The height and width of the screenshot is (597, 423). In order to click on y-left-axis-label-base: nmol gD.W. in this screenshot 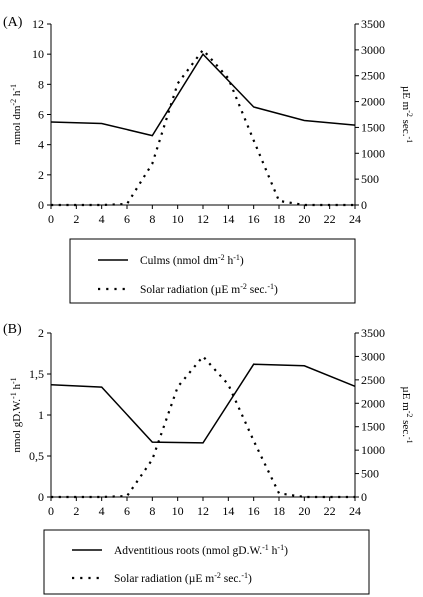, I will do `click(17, 426)`.